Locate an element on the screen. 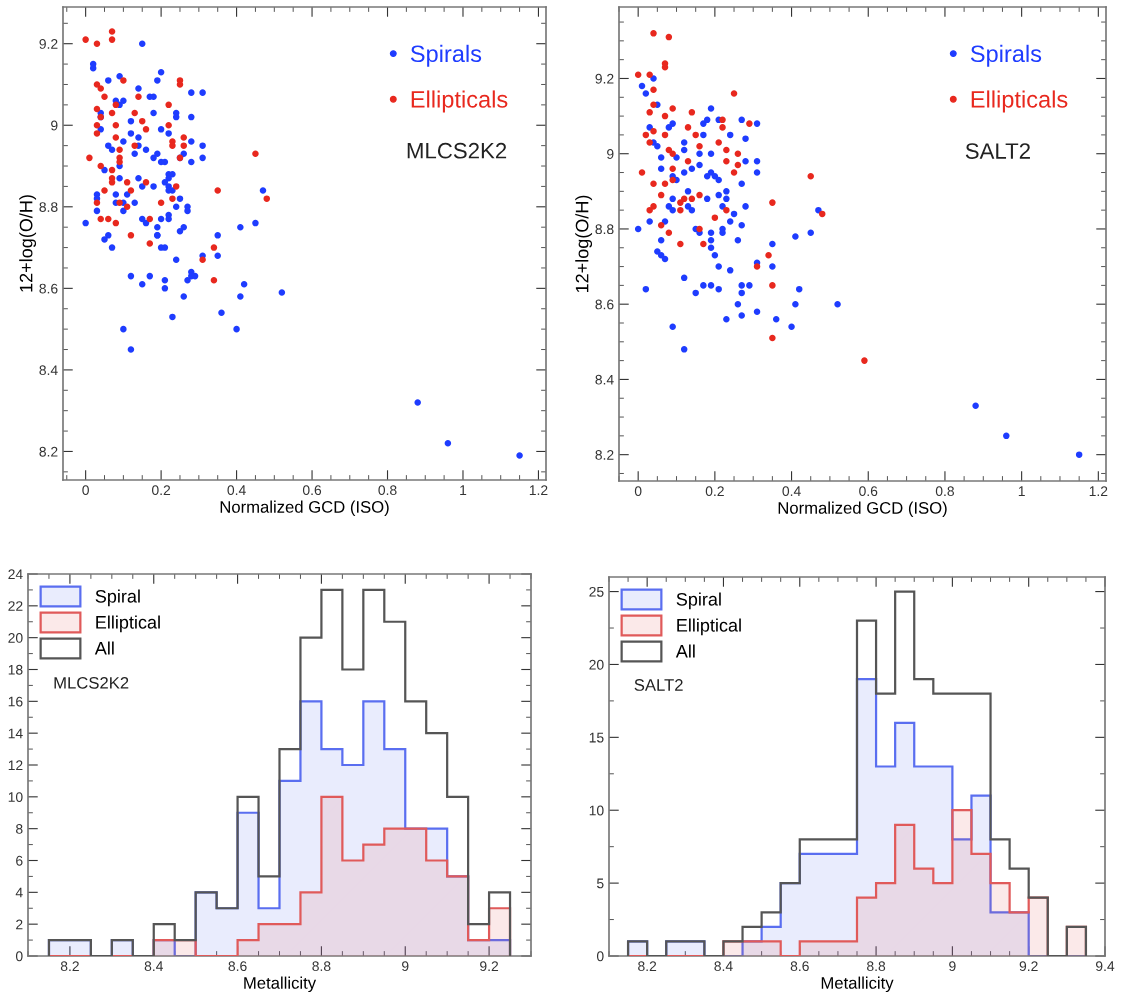 The width and height of the screenshot is (1121, 1001). y-tick-label: 12 is located at coordinates (15, 765).